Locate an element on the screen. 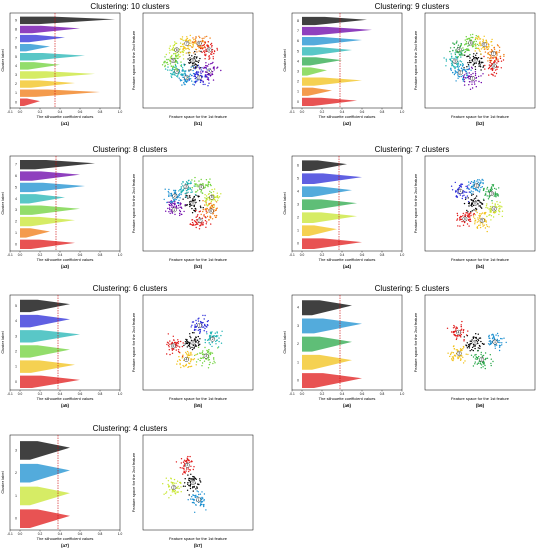  x-tick-label: 0.2 is located at coordinates (40, 394).